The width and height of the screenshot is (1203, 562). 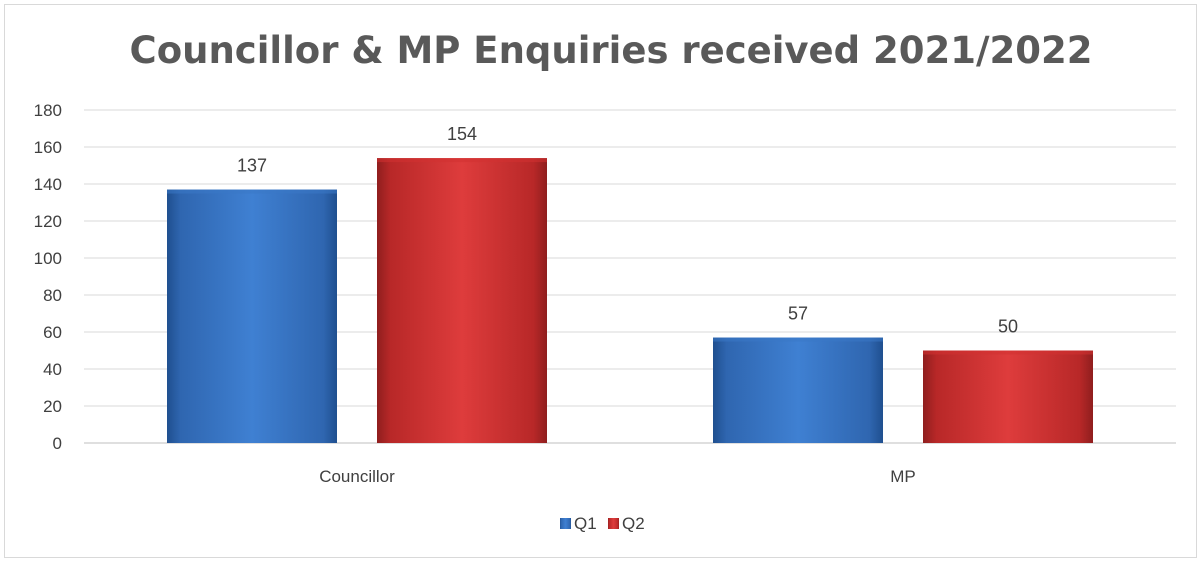 What do you see at coordinates (52, 406) in the screenshot?
I see `y-tick-label: 20` at bounding box center [52, 406].